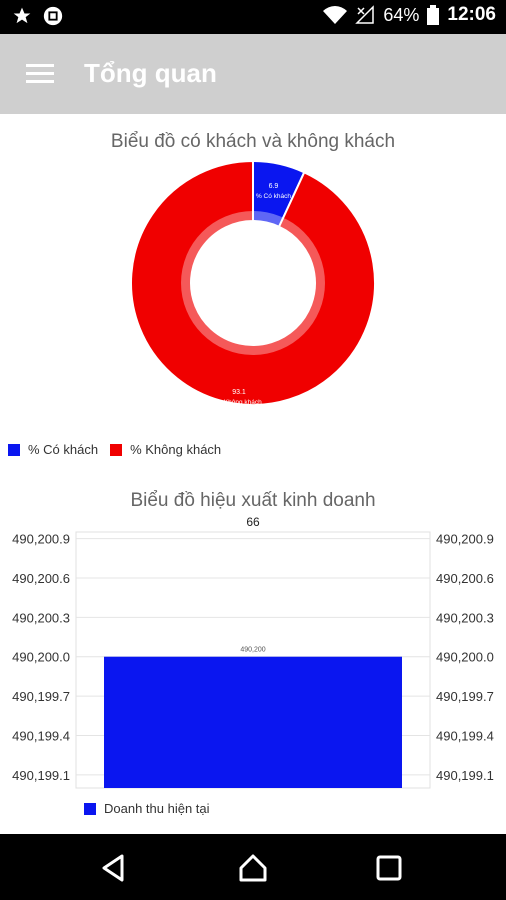  What do you see at coordinates (273, 196) in the screenshot?
I see `pie-slice-label-0: % Có khách` at bounding box center [273, 196].